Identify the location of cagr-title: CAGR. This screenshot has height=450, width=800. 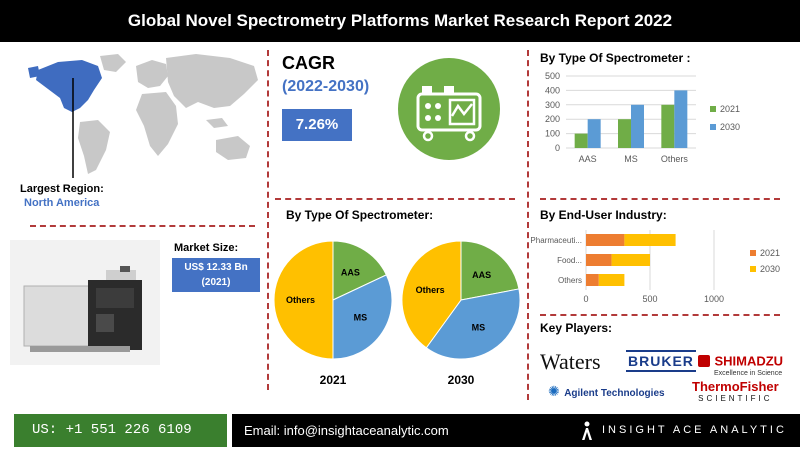
(308, 63).